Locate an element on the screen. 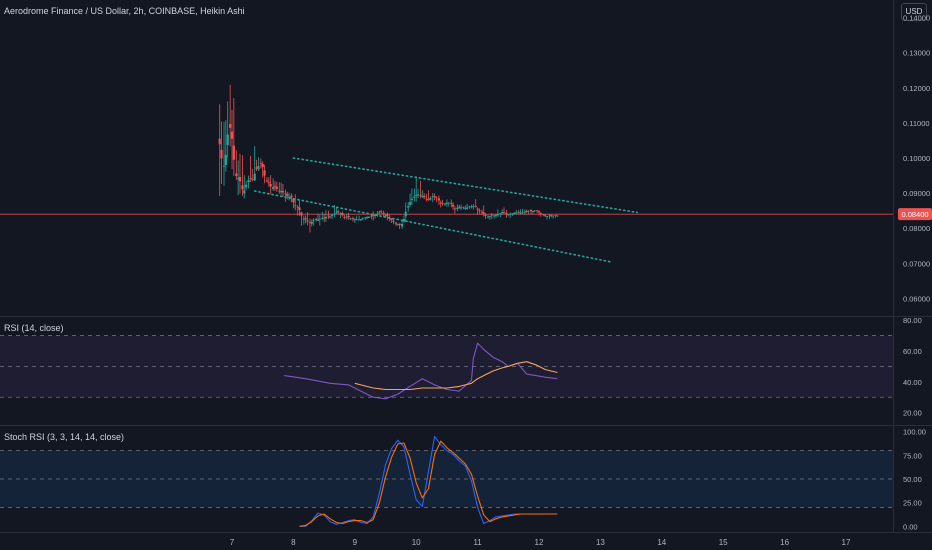 The image size is (932, 550). price-tick-label: 0.10000 is located at coordinates (916, 158).